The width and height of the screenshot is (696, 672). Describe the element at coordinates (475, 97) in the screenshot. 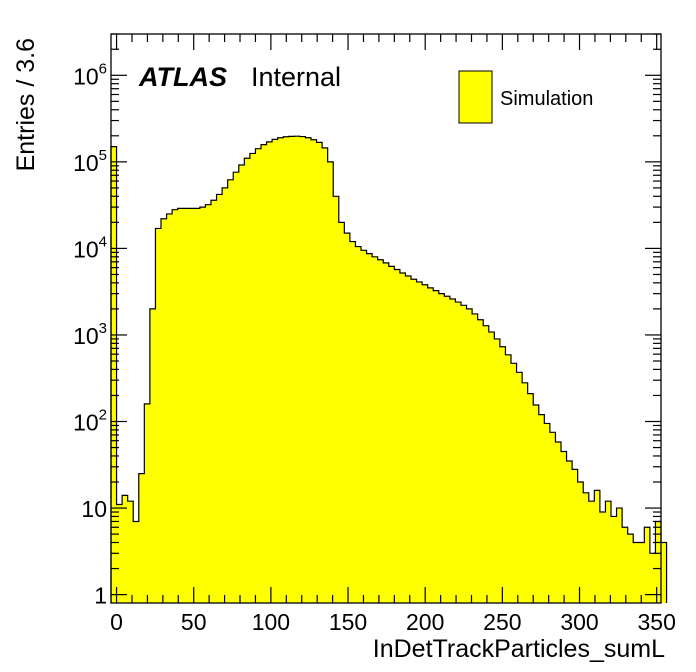

I see `legend-swatch-simulation` at that location.